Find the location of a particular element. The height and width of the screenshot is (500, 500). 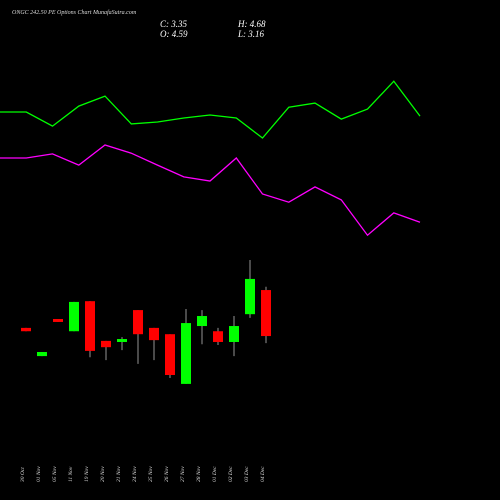

x-tick-label: 11 Nov is located at coordinates (71, 474).